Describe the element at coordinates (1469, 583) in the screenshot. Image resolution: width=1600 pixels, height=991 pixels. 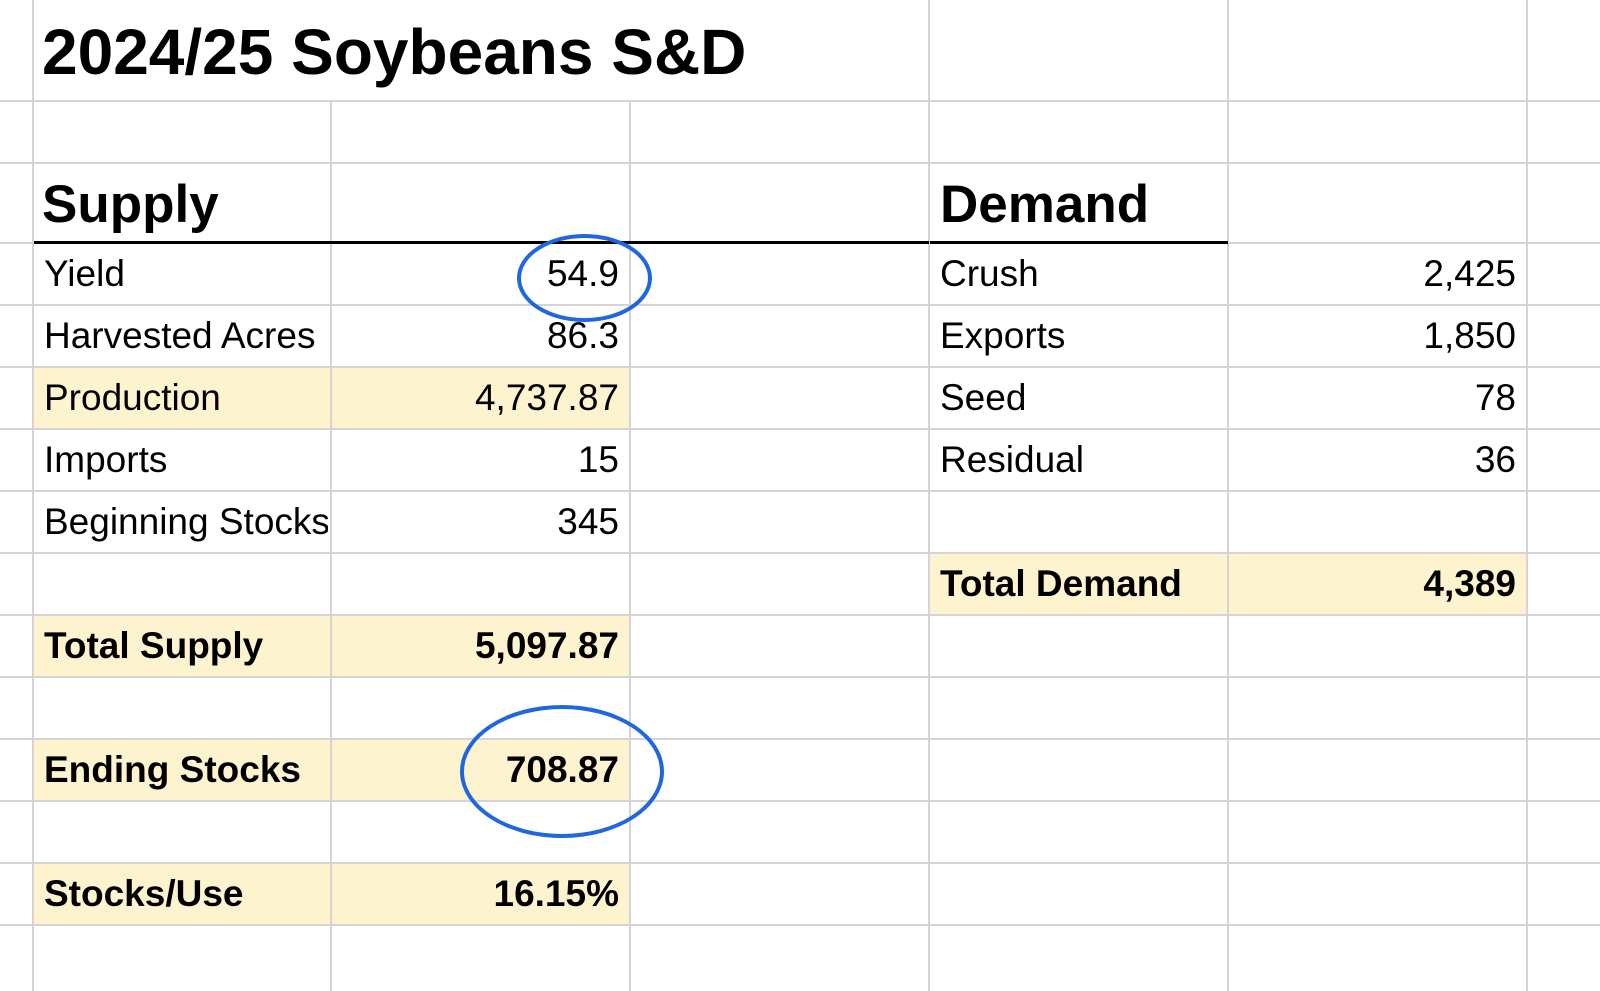
I see `total-demand-value: 4,389` at that location.